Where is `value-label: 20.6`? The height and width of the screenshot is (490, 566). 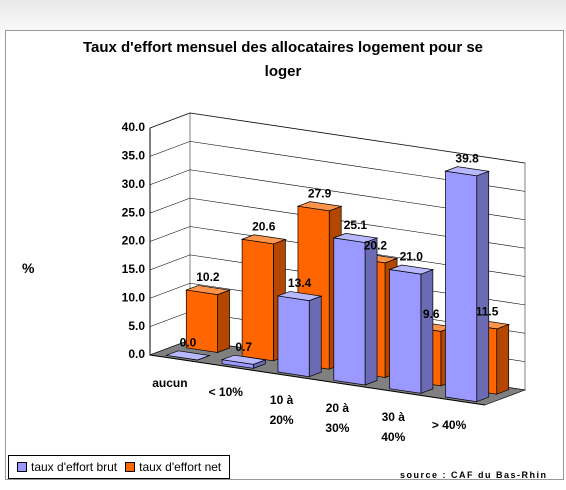
value-label: 20.6 is located at coordinates (264, 227).